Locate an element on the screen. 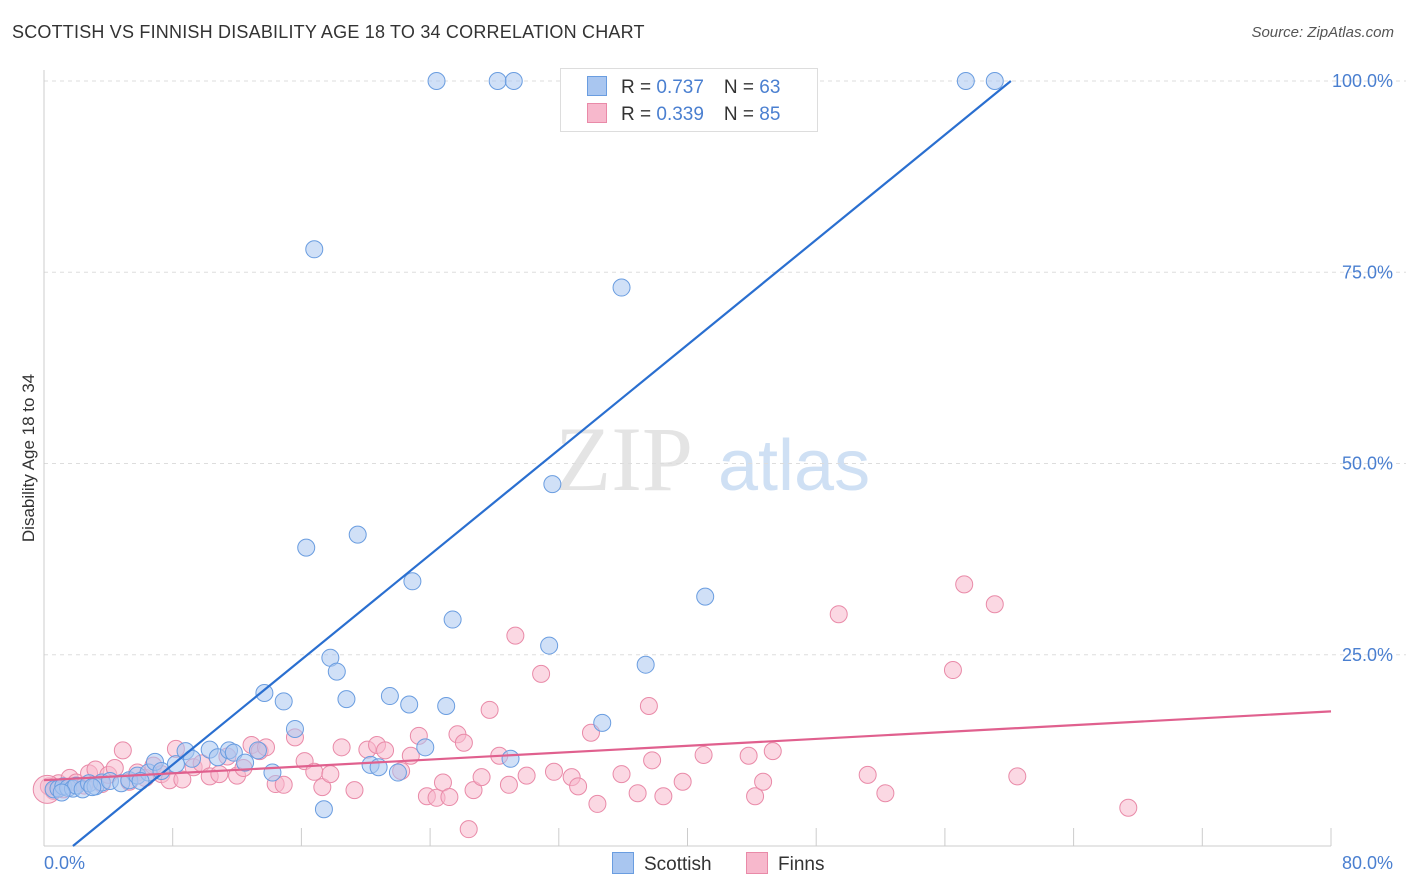  source-label: Source: ZipAtlas.com is located at coordinates (1322, 32).